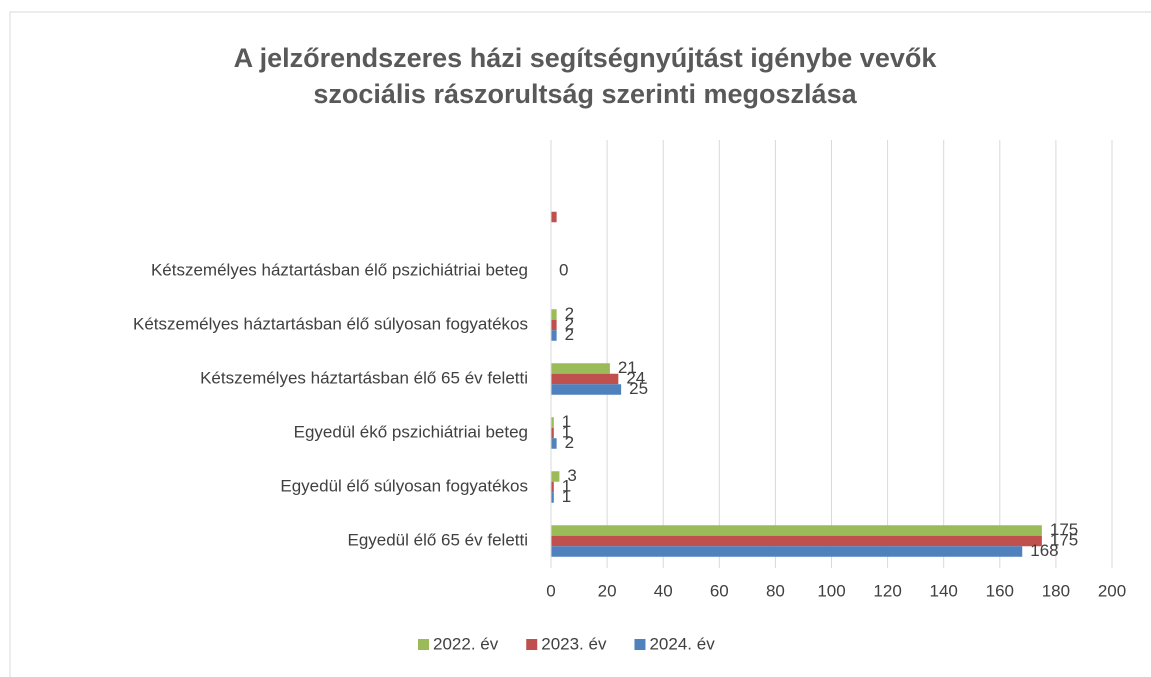  I want to click on data-label: 24, so click(635, 377).